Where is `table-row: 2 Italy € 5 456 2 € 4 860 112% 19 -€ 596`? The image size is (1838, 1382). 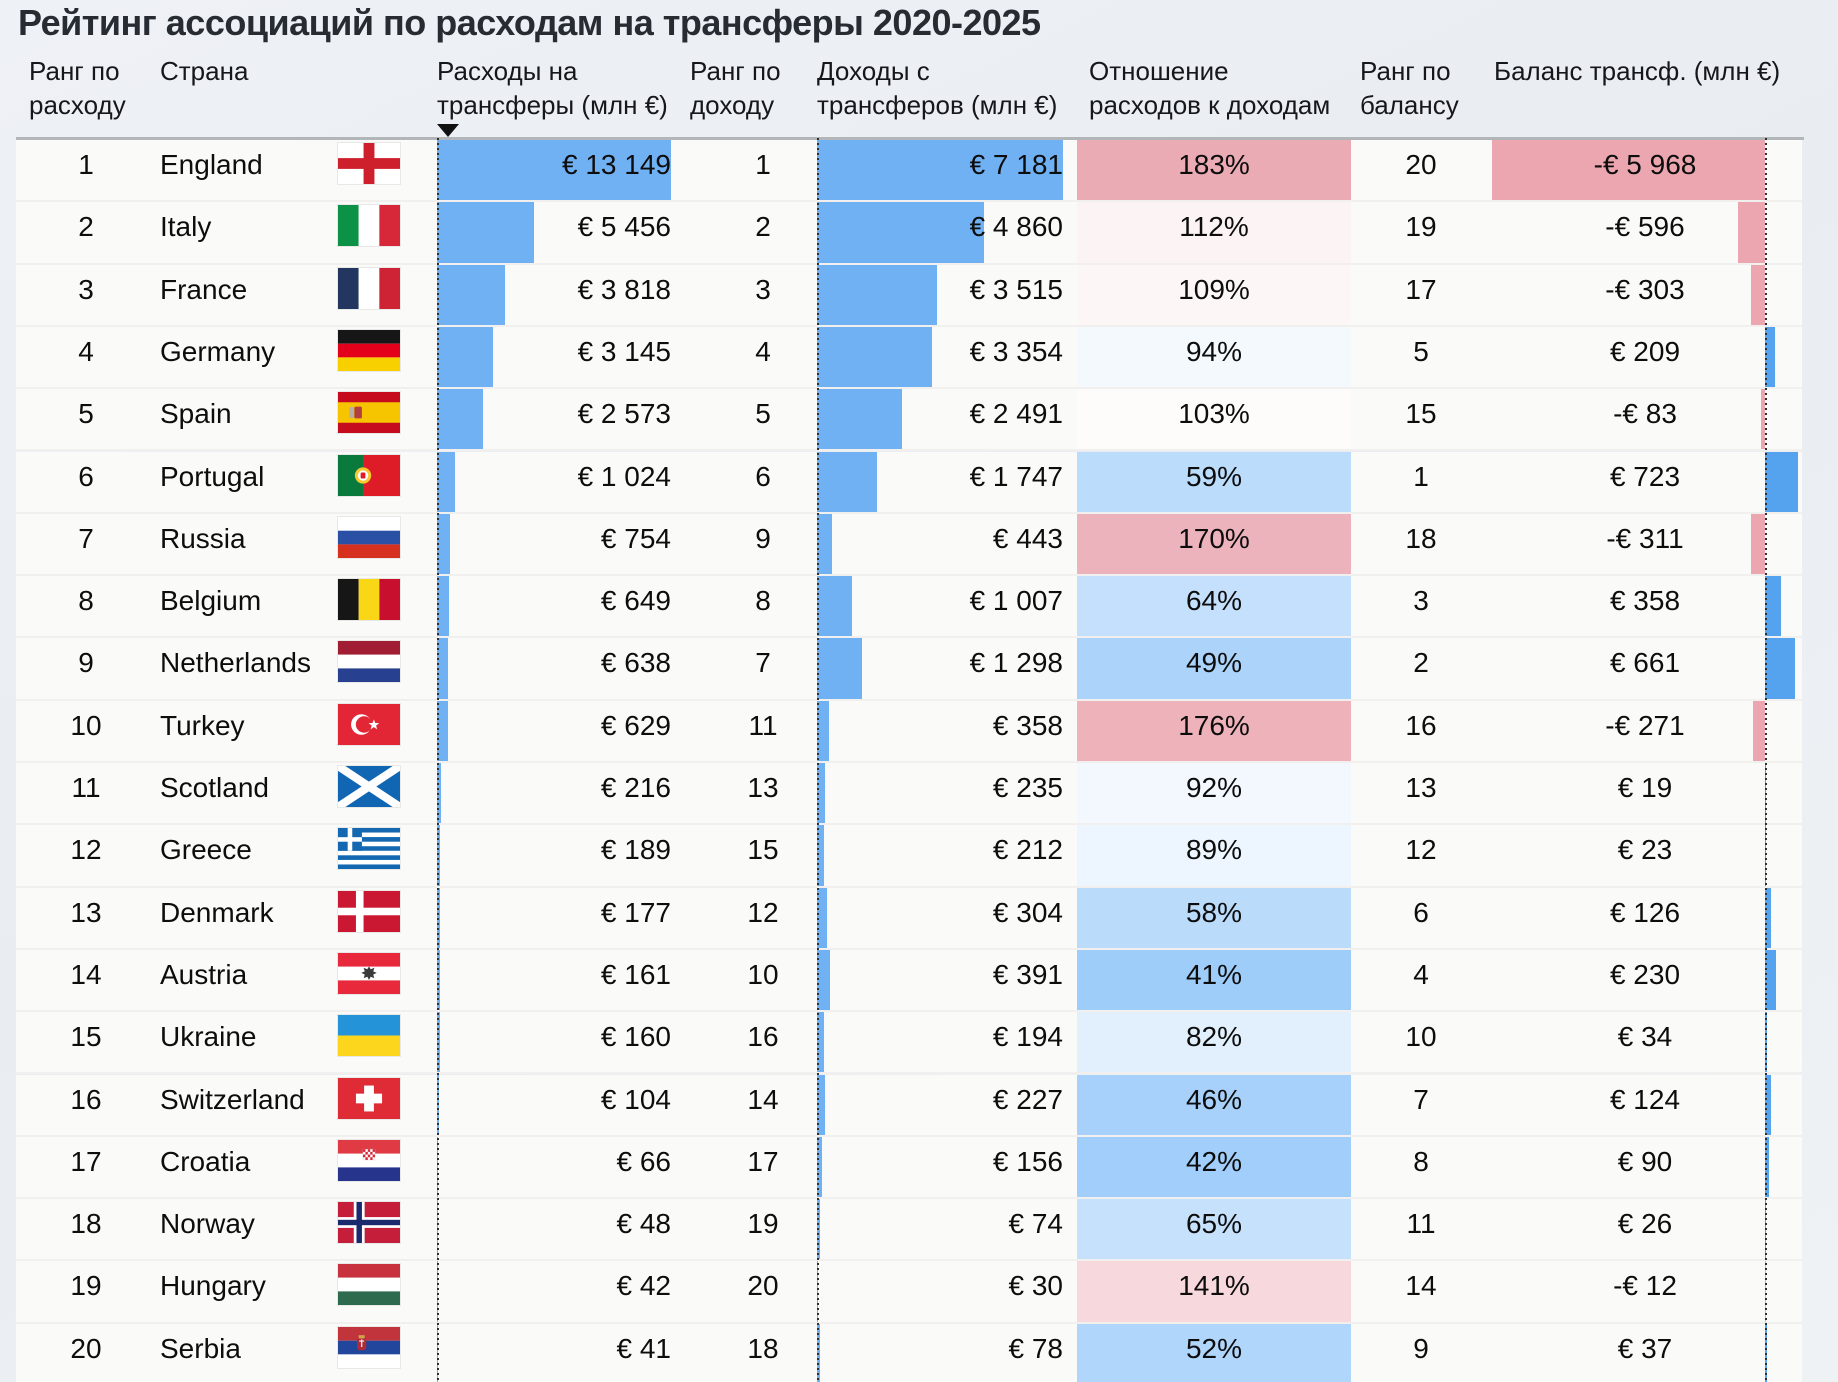 table-row: 2 Italy € 5 456 2 € 4 860 112% 19 -€ 596 is located at coordinates (909, 233).